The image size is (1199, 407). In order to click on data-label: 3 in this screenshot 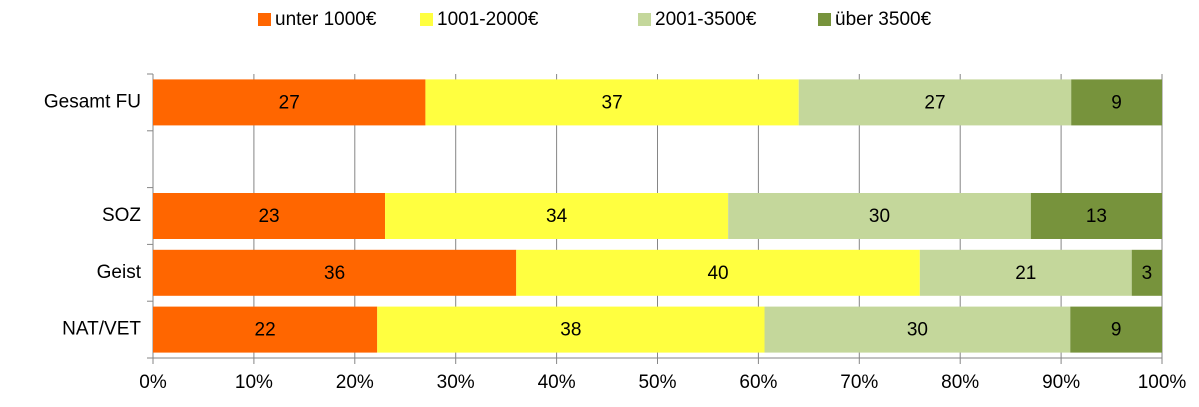, I will do `click(1147, 273)`.